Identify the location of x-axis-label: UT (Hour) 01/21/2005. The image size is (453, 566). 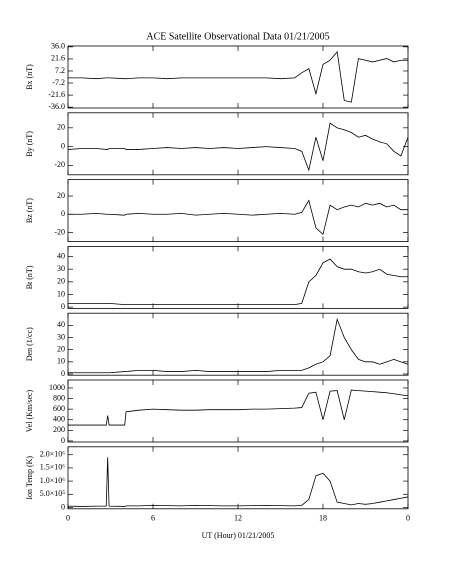
(238, 535).